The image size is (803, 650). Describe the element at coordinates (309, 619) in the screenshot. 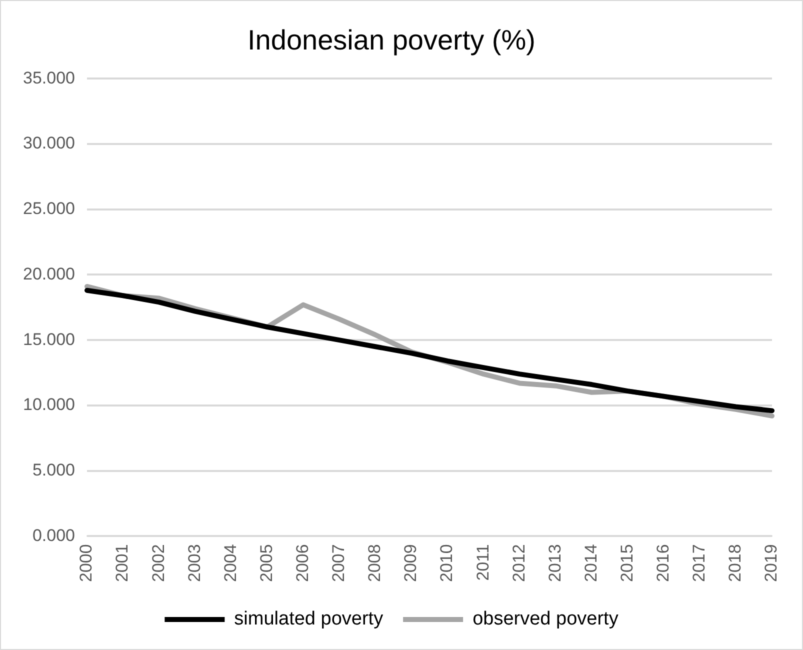

I see `legend-label: simulated poverty` at that location.